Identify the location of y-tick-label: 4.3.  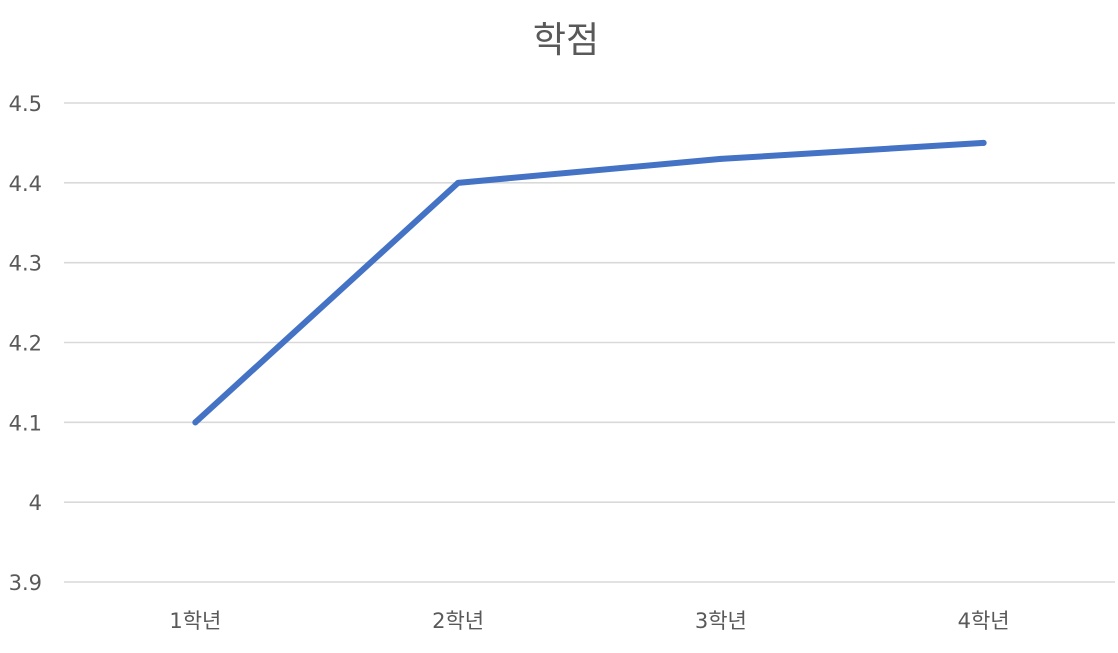
(25, 264).